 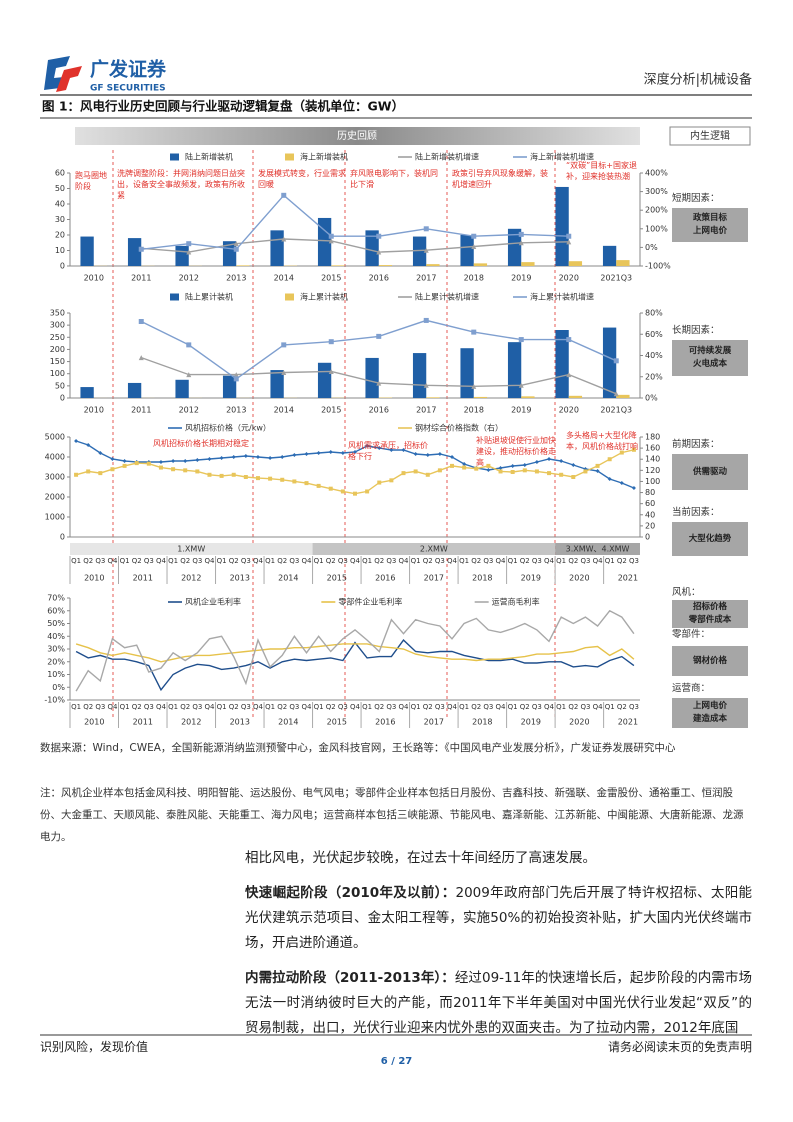 I want to click on x-tick-label: 2020, so click(x=569, y=278).